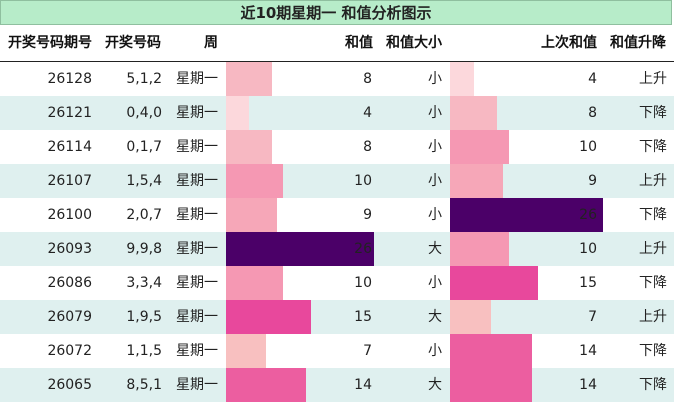 This screenshot has width=674, height=403. What do you see at coordinates (367, 113) in the screenshot?
I see `sum-cell: 4` at bounding box center [367, 113].